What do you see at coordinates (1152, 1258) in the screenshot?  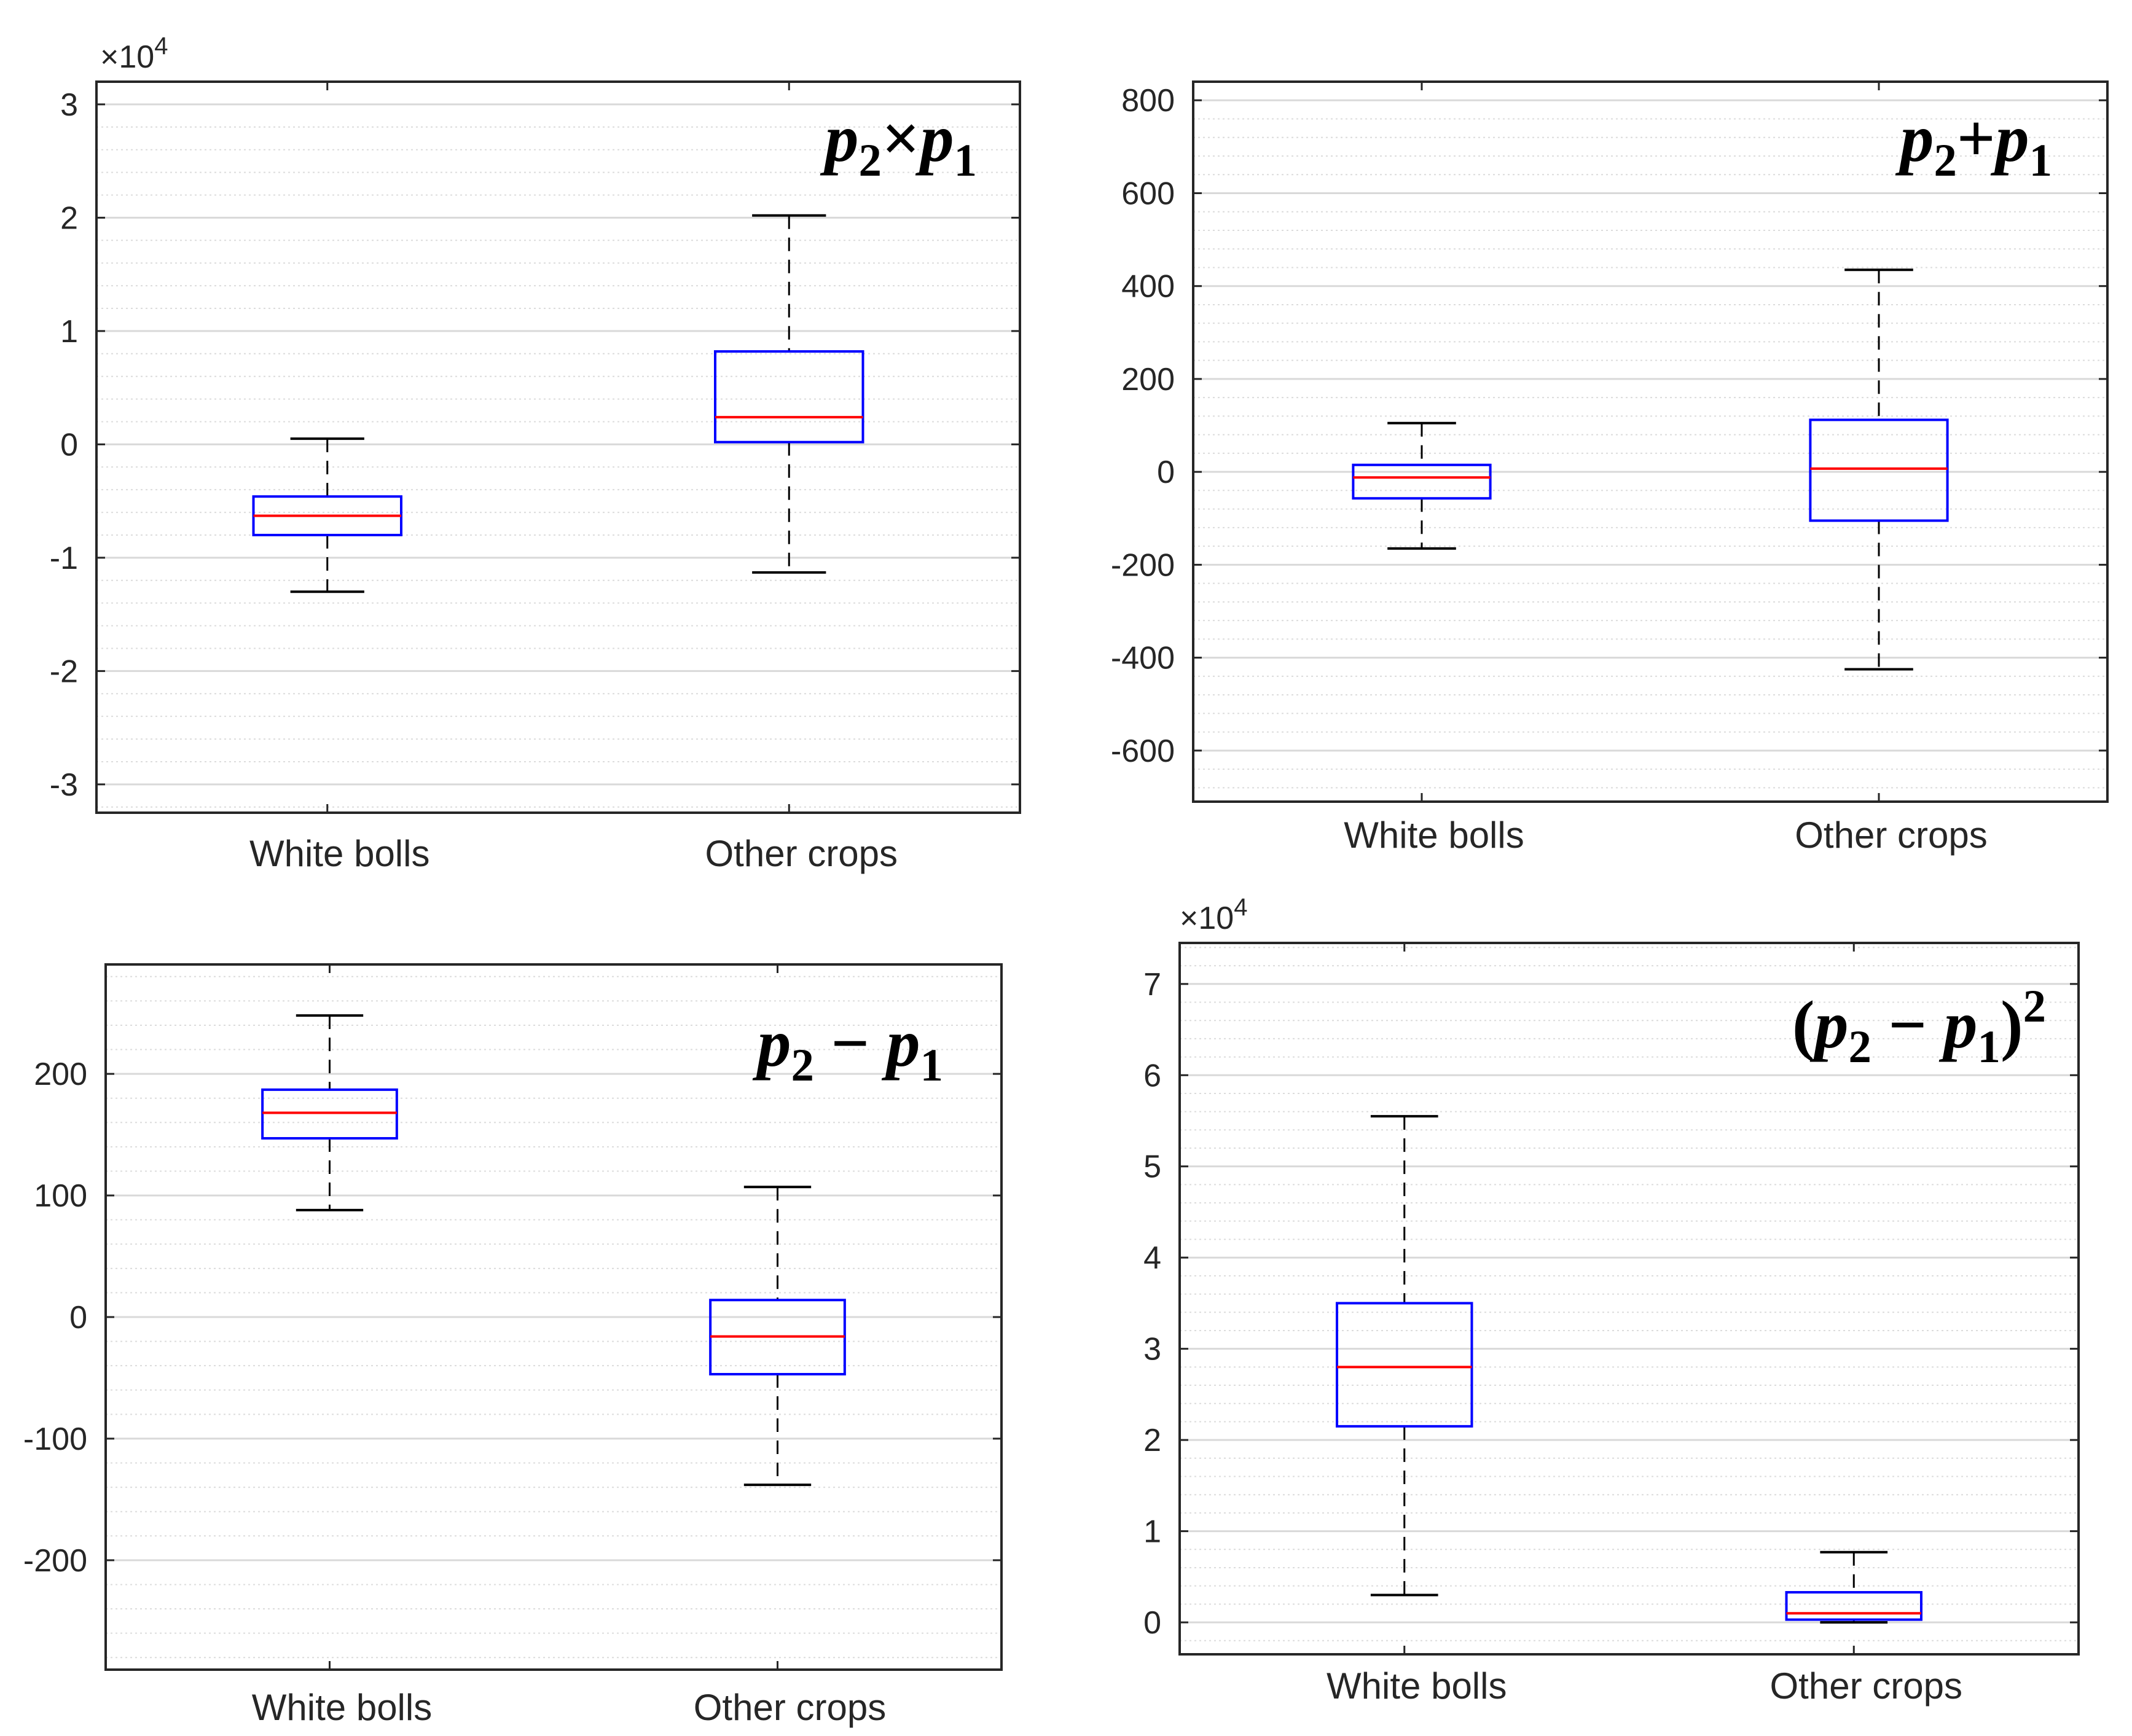 I see `y-tick-label: 4` at bounding box center [1152, 1258].